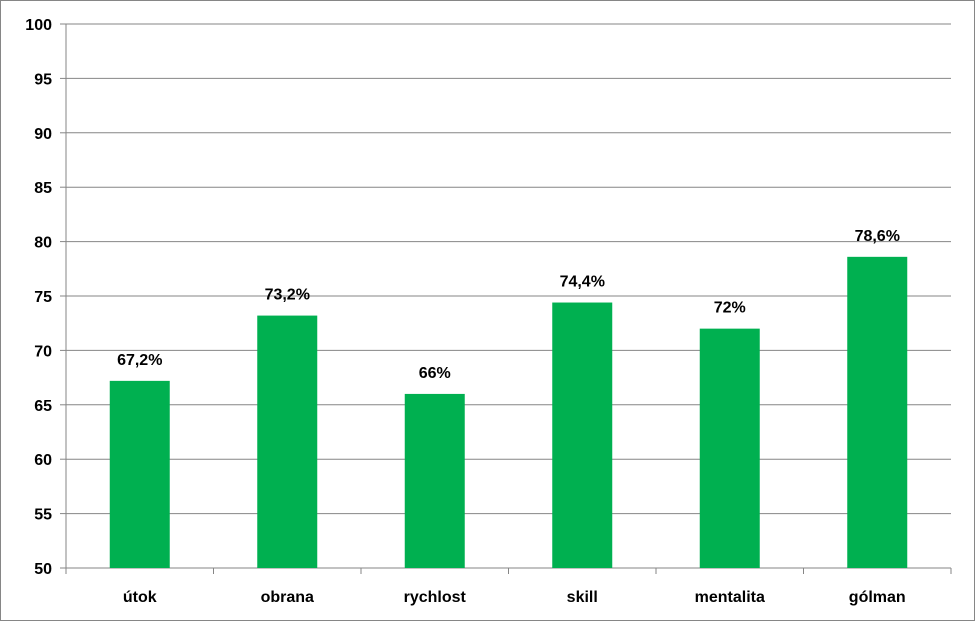 This screenshot has height=625, width=975. Describe the element at coordinates (287, 597) in the screenshot. I see `x-tick-label: obrana` at that location.